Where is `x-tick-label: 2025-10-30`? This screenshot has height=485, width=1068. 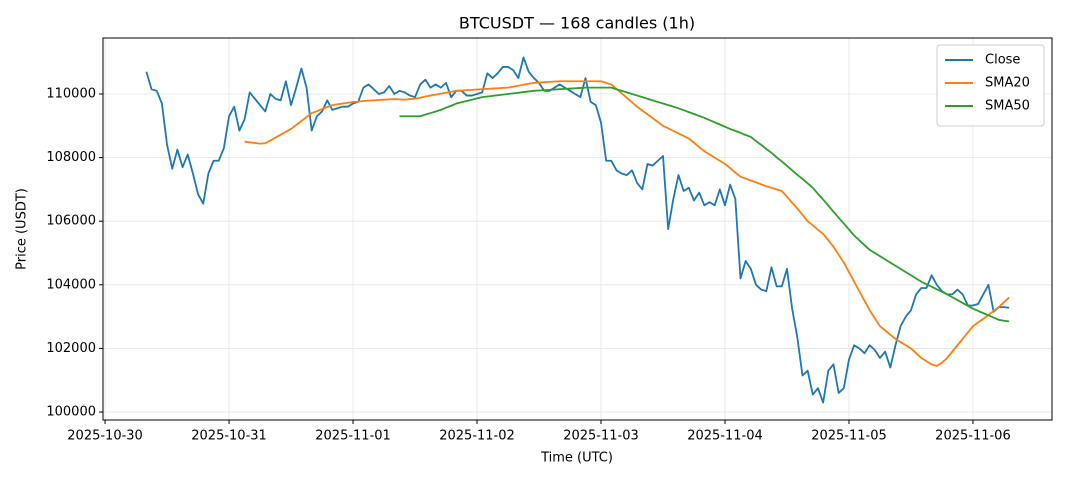 x-tick-label: 2025-10-30 is located at coordinates (105, 436).